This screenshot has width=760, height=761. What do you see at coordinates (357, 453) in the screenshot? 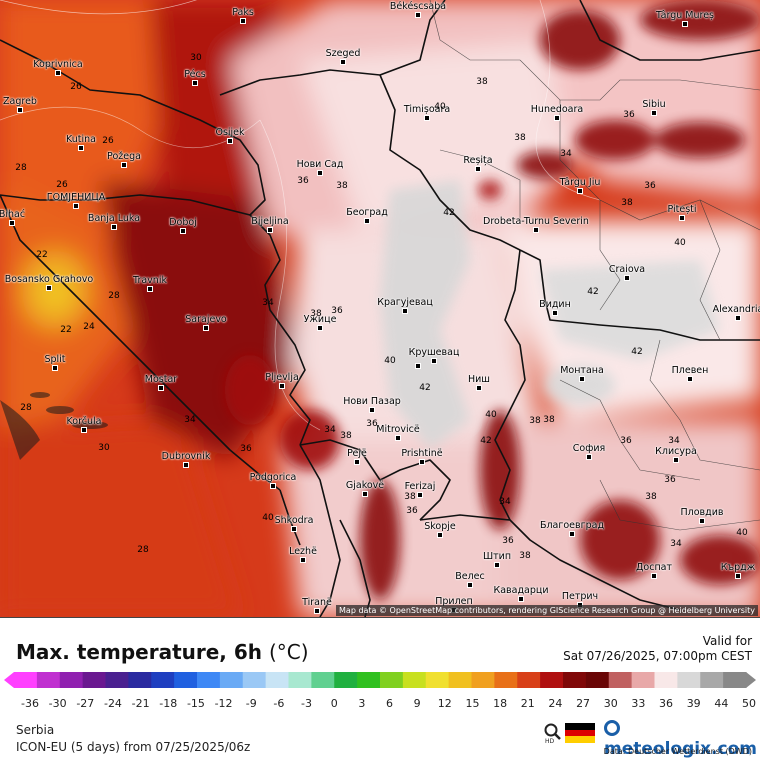
I see `city-label: Pejë` at bounding box center [357, 453].